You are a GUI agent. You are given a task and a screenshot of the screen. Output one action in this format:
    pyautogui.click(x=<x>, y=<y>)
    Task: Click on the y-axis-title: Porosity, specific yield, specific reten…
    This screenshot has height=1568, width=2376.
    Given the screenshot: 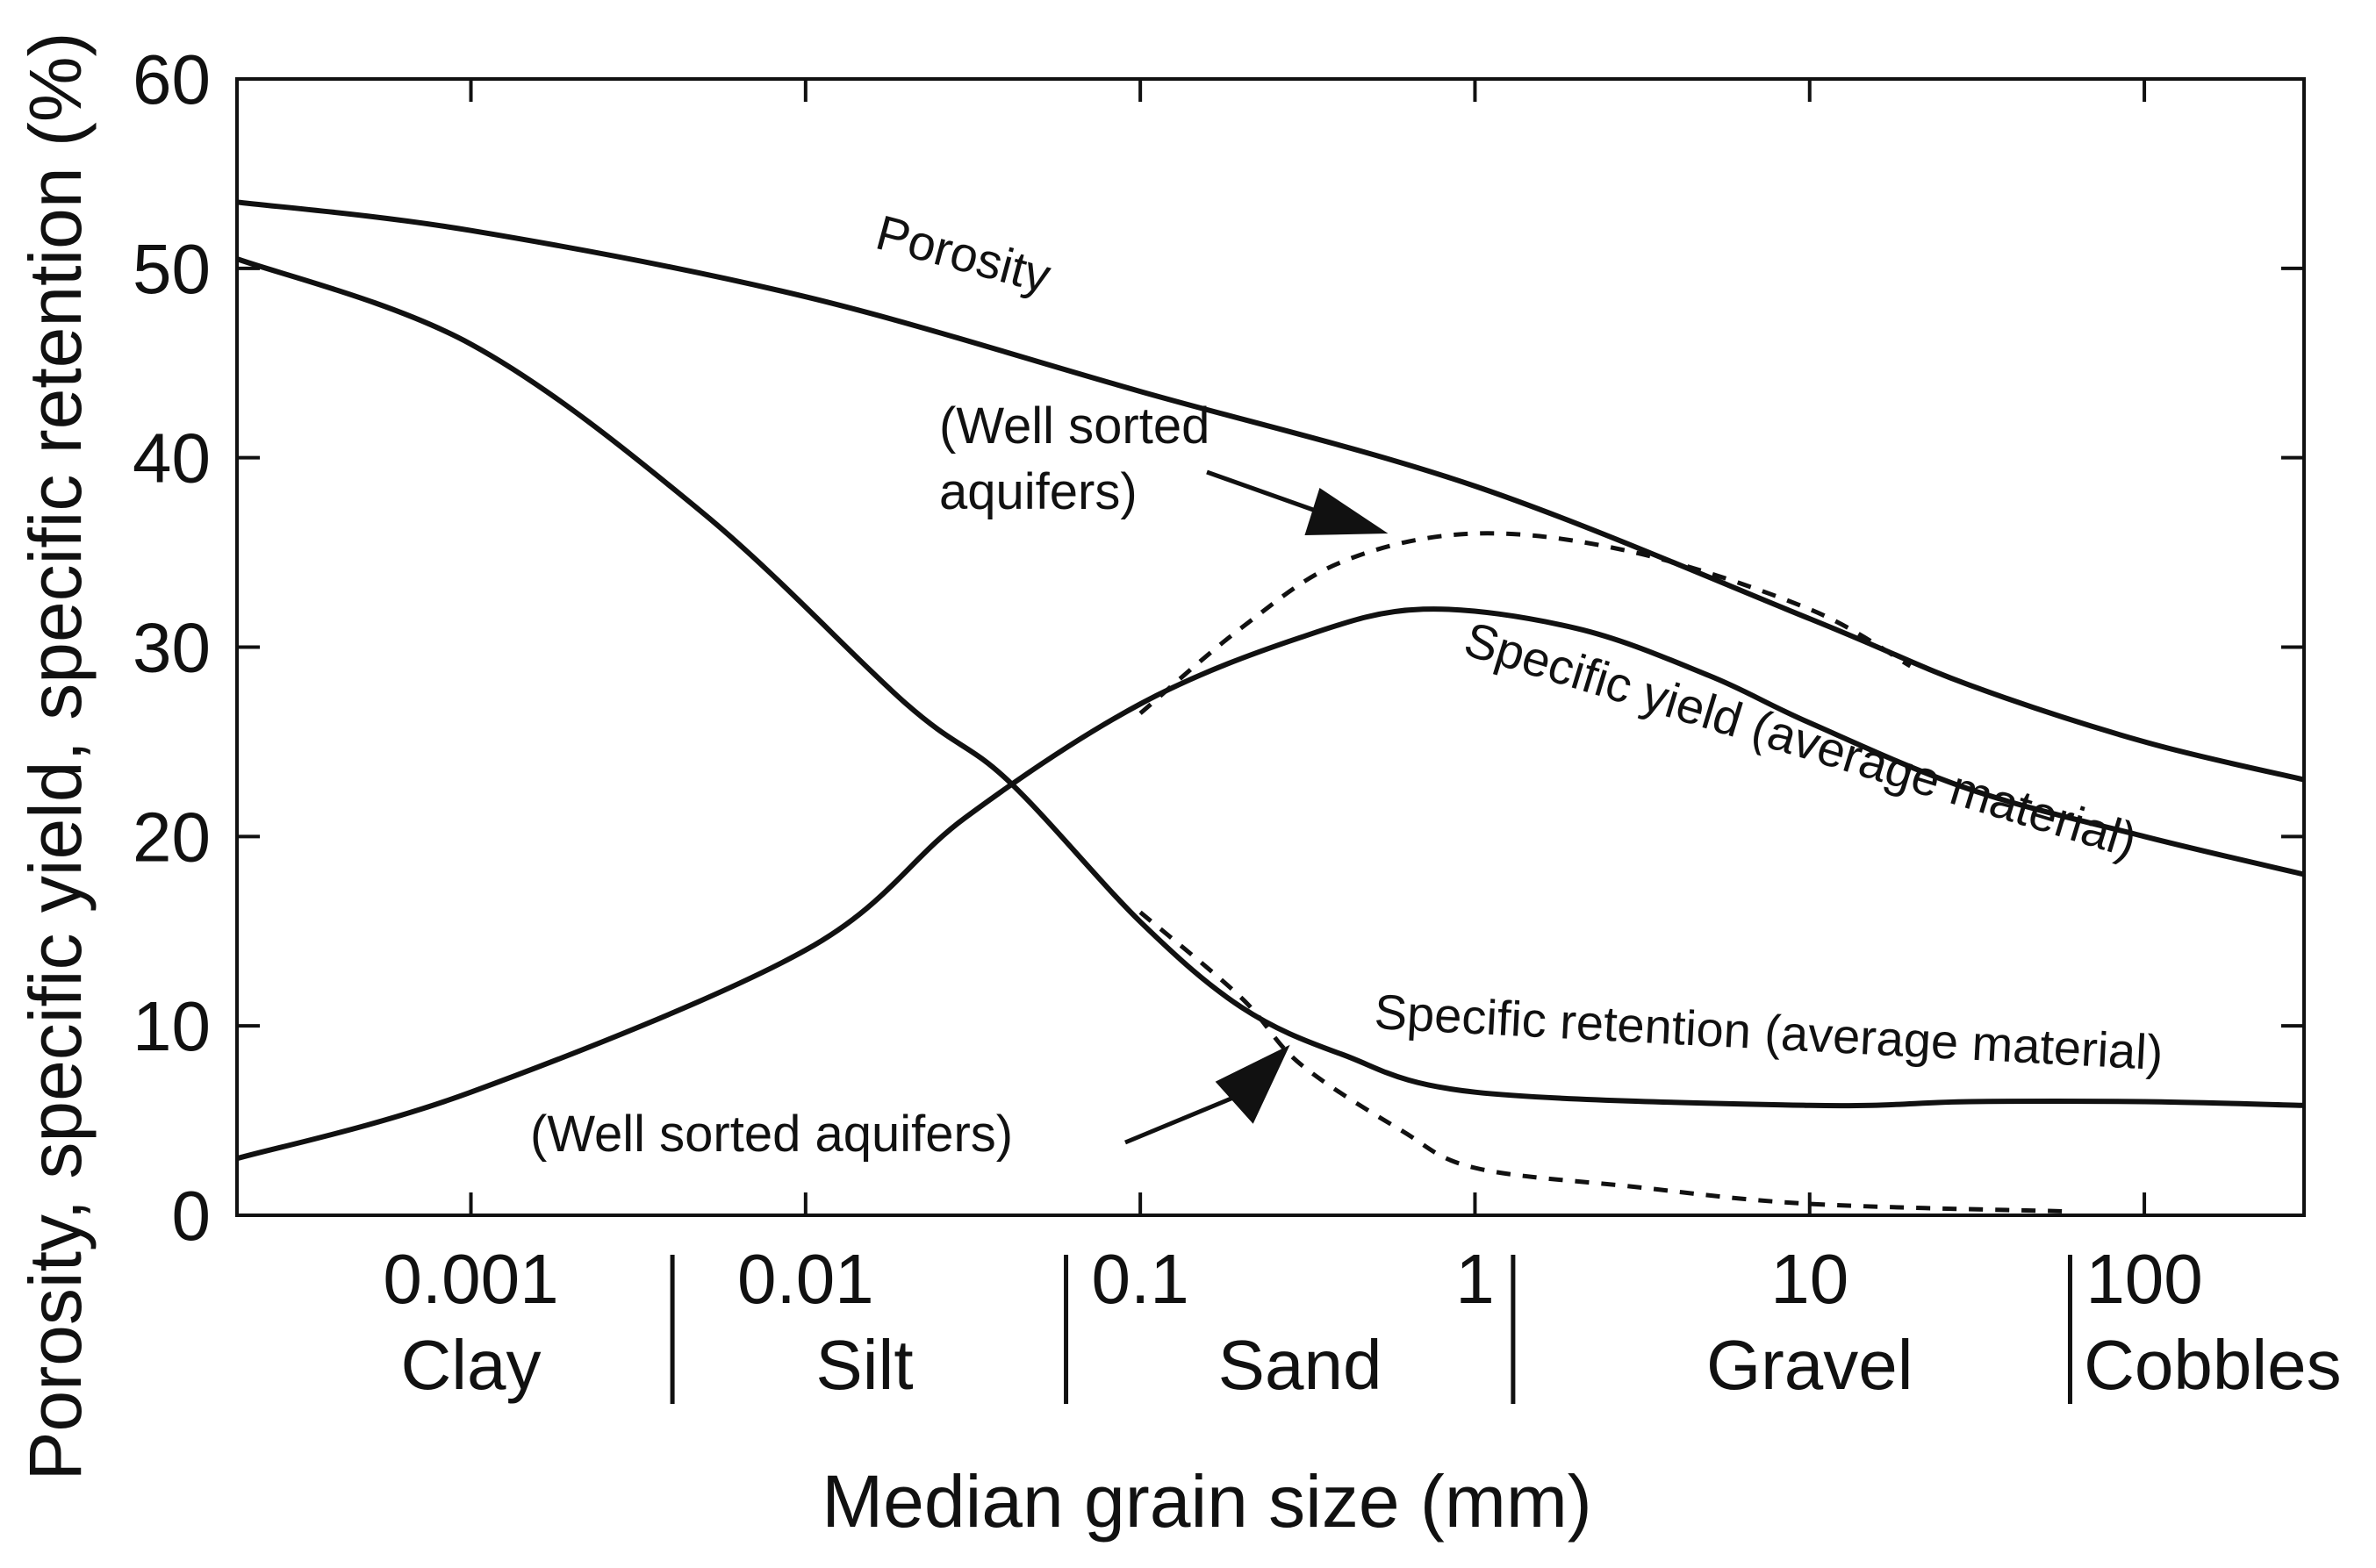 What is the action you would take?
    pyautogui.click(x=55, y=756)
    